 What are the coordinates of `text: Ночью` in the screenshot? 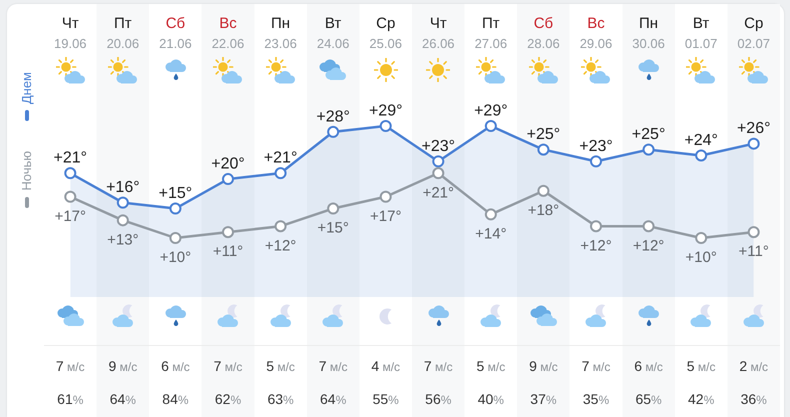 It's located at (27, 171).